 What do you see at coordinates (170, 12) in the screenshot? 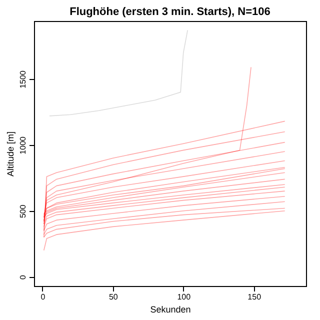
I see `chart-title: Flughöhe (ersten 3 min. Starts), N=106` at bounding box center [170, 12].